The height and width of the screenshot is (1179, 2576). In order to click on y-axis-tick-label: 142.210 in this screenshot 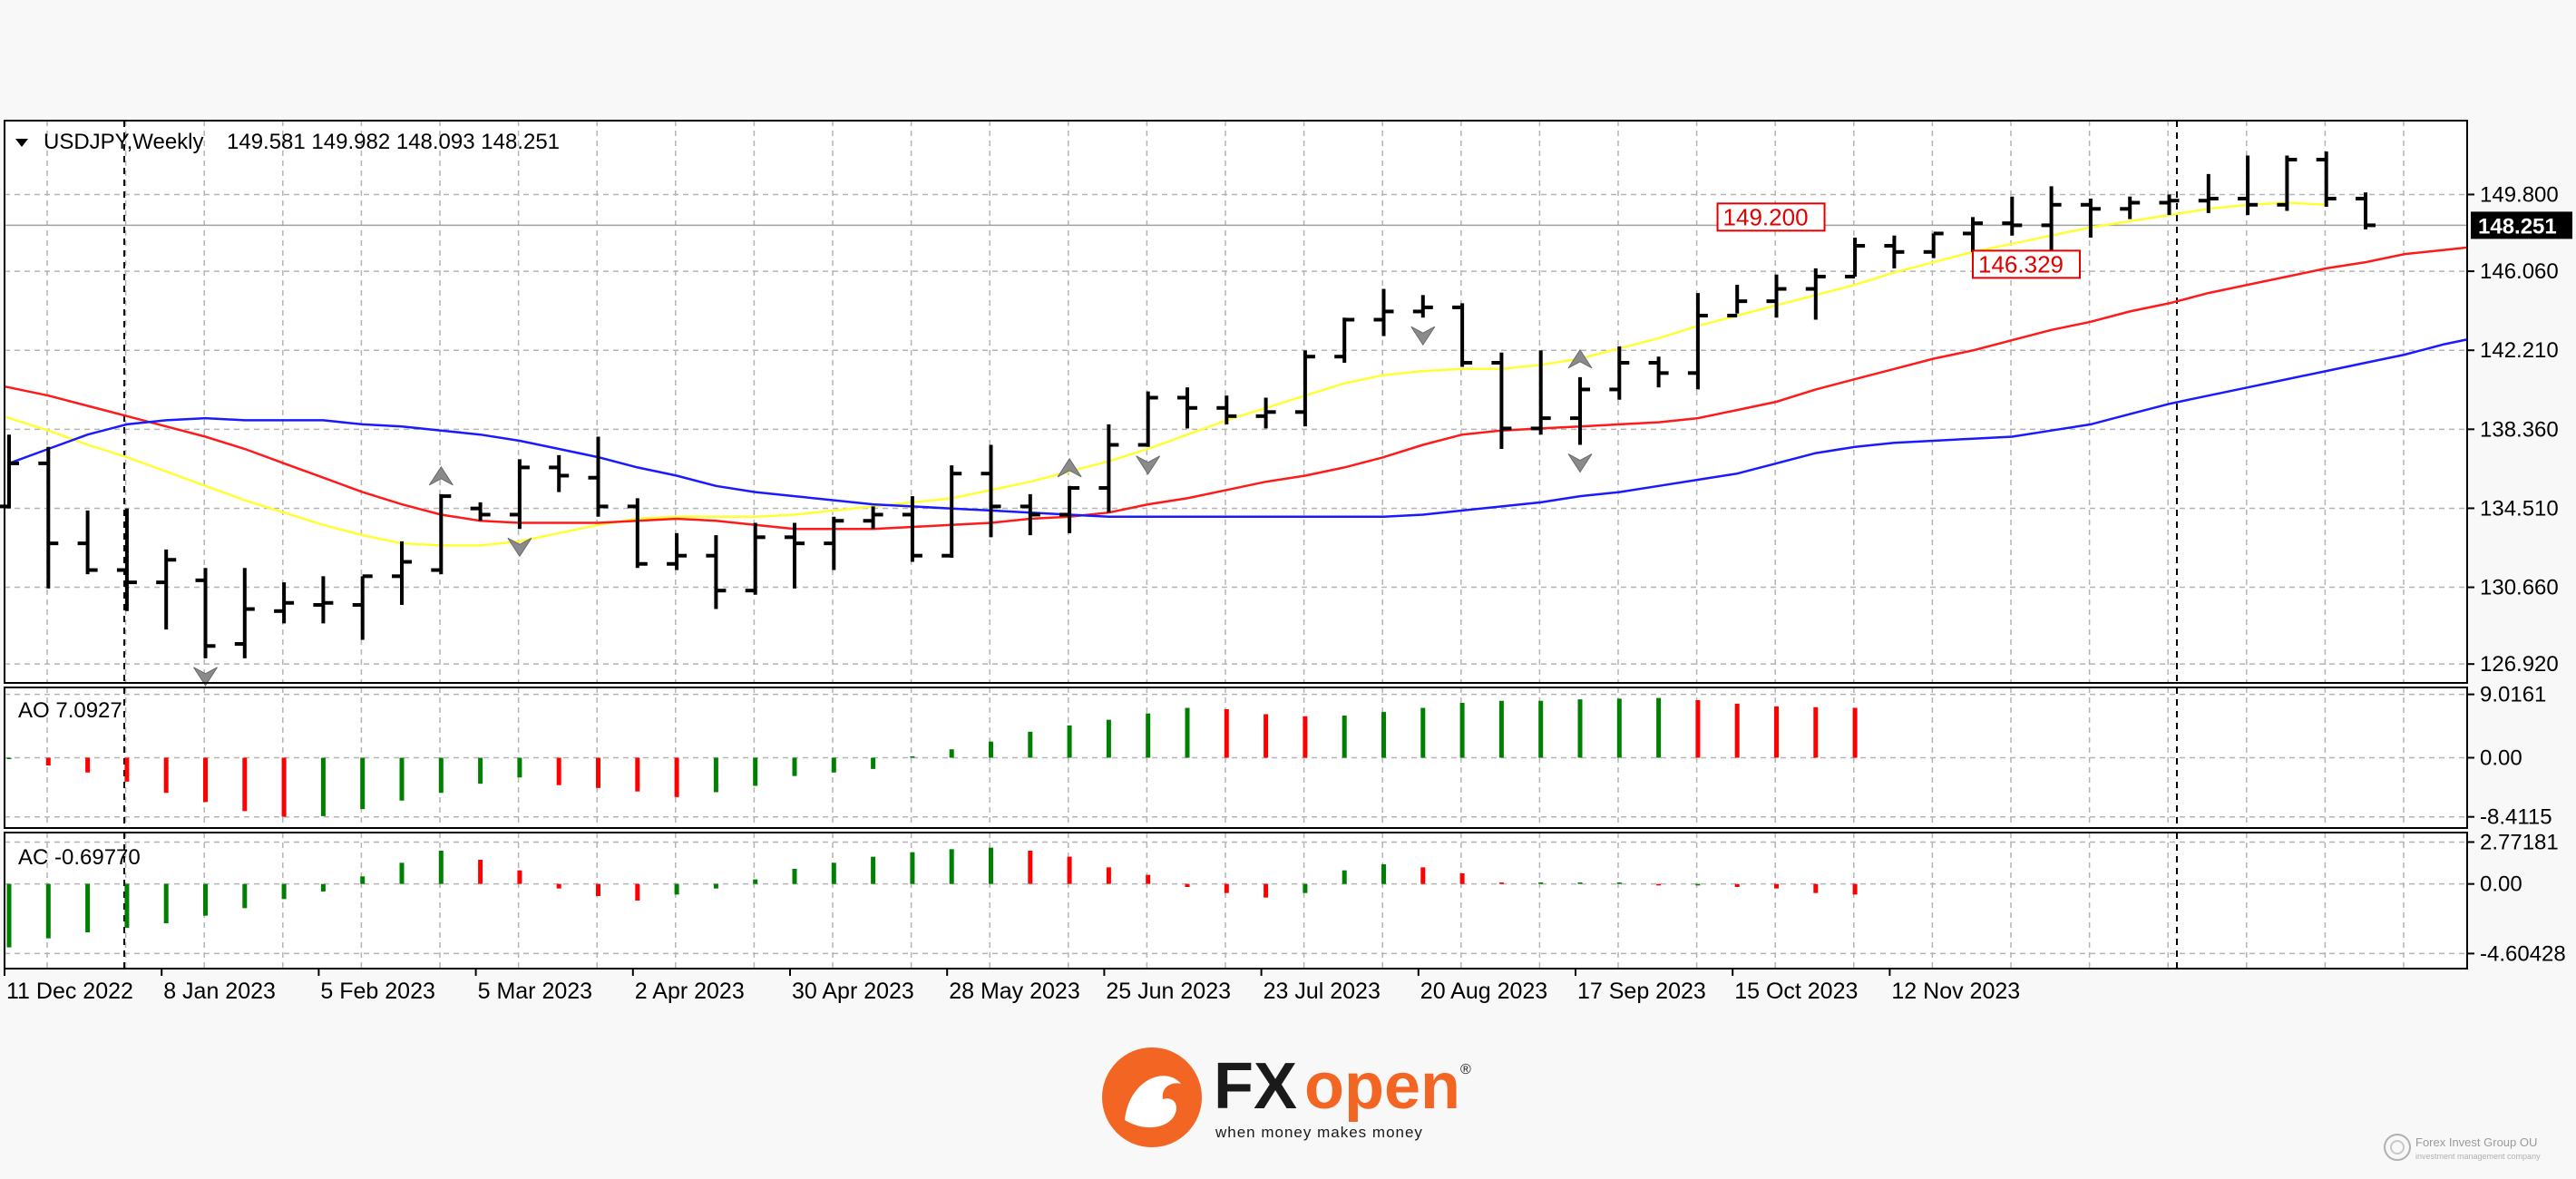, I will do `click(2519, 351)`.